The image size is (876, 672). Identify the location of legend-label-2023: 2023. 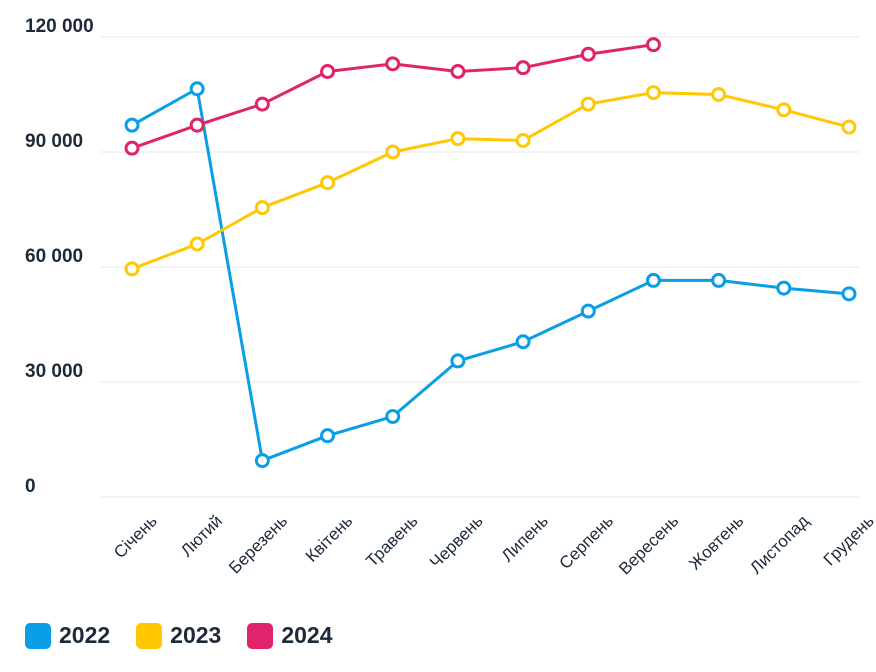
(196, 635).